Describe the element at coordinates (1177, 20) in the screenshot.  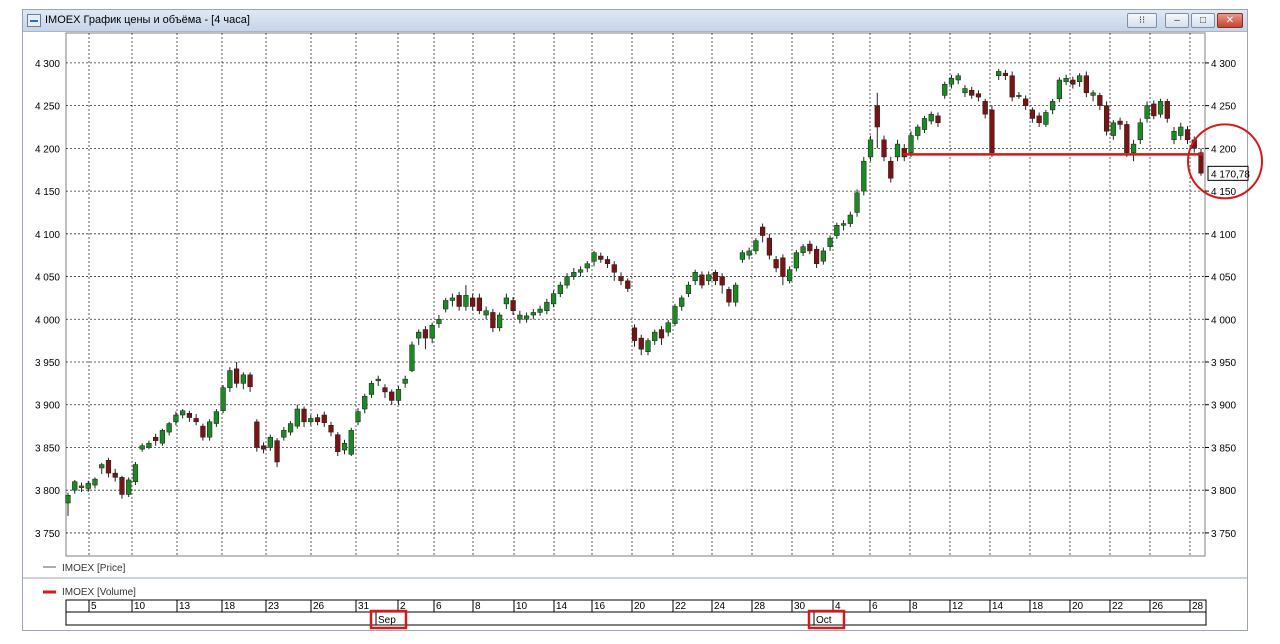
I see `minimize-button: –` at that location.